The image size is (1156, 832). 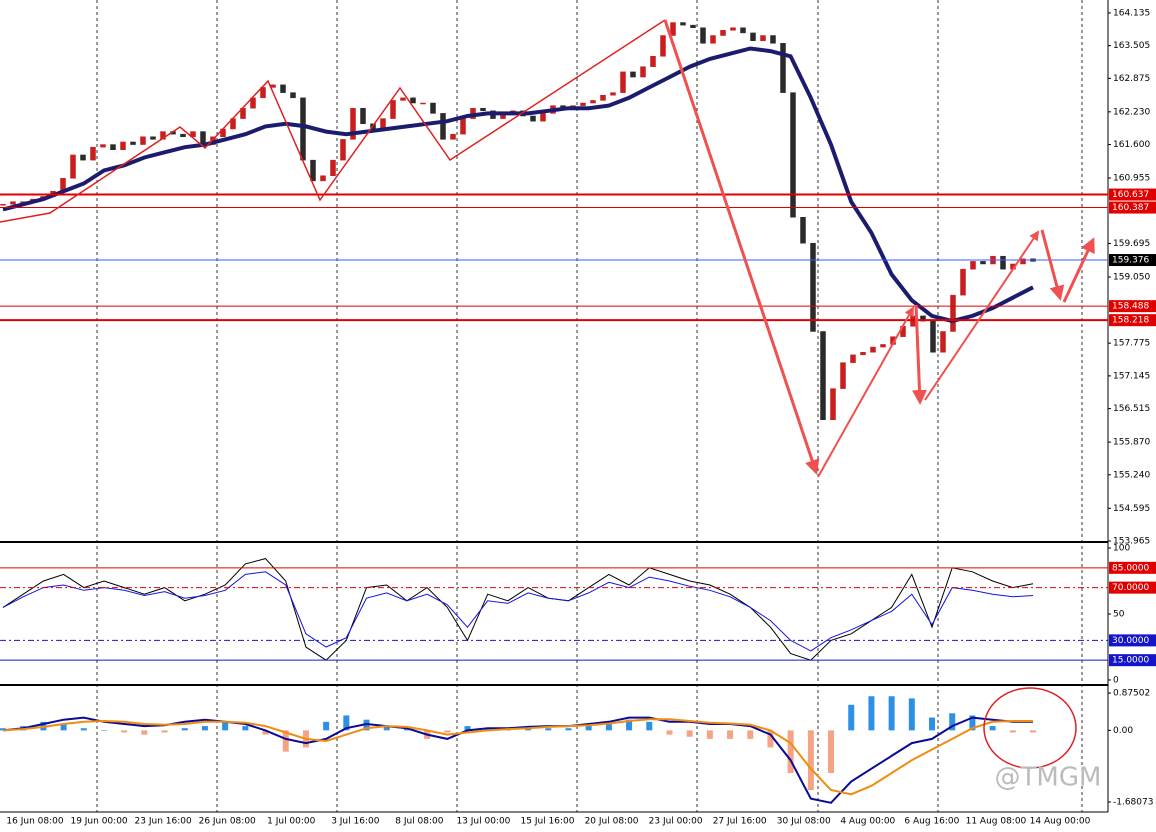 I want to click on y-tick-label: 155.870, so click(x=1131, y=443).